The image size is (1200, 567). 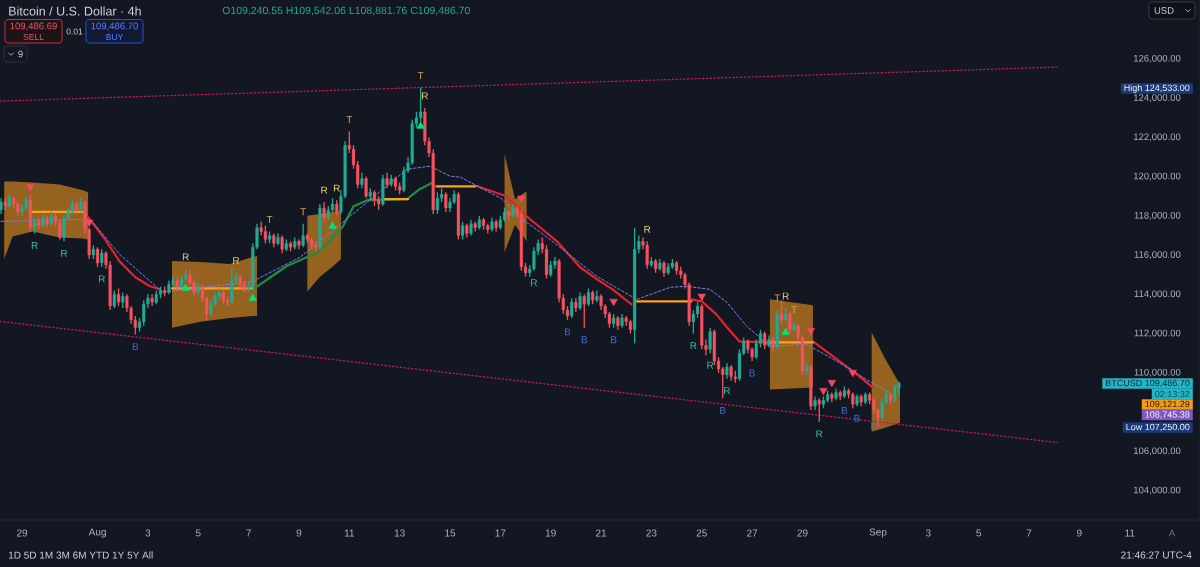 I want to click on annotation: 109,486.69, so click(x=33, y=26).